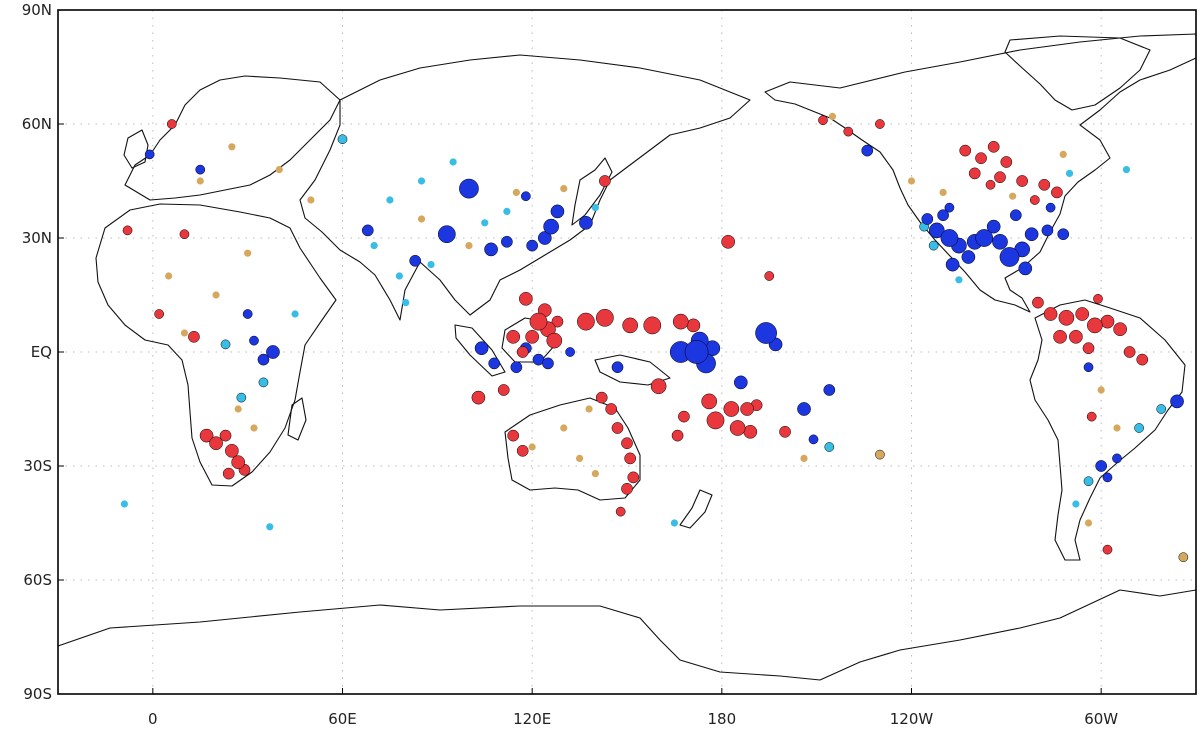 The width and height of the screenshot is (1200, 732). What do you see at coordinates (1101, 719) in the screenshot?
I see `lon-tick-label: 60W` at bounding box center [1101, 719].